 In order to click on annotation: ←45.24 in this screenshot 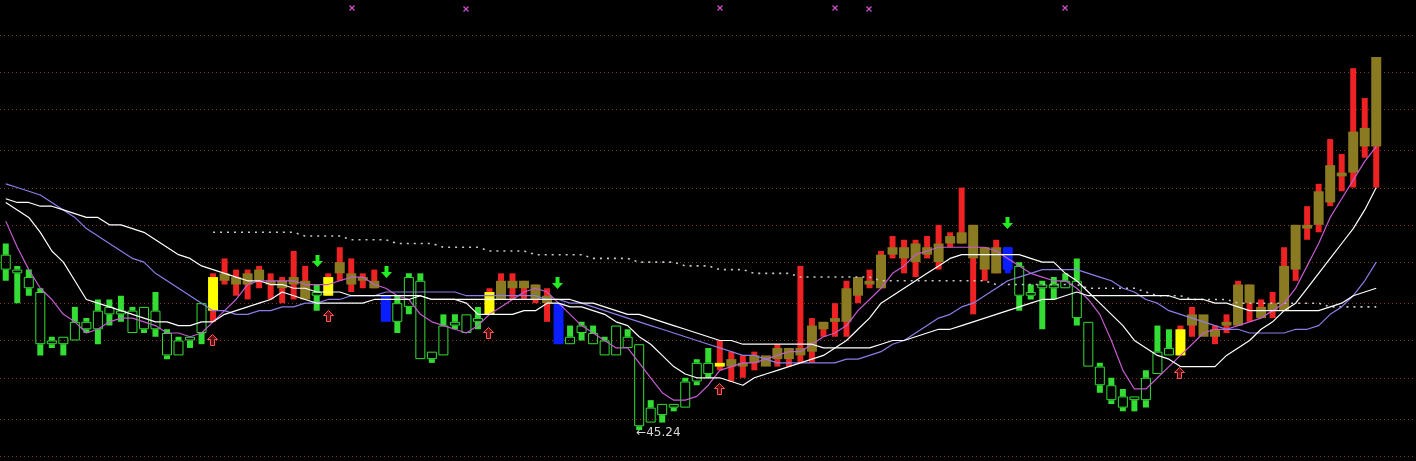, I will do `click(658, 432)`.